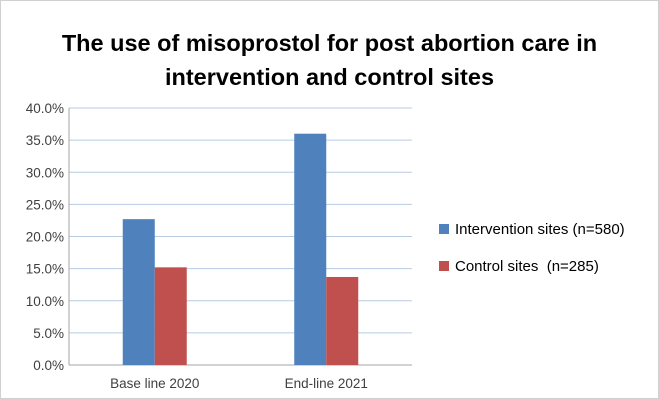  I want to click on x-tick-label: Base line 2020, so click(154, 383).